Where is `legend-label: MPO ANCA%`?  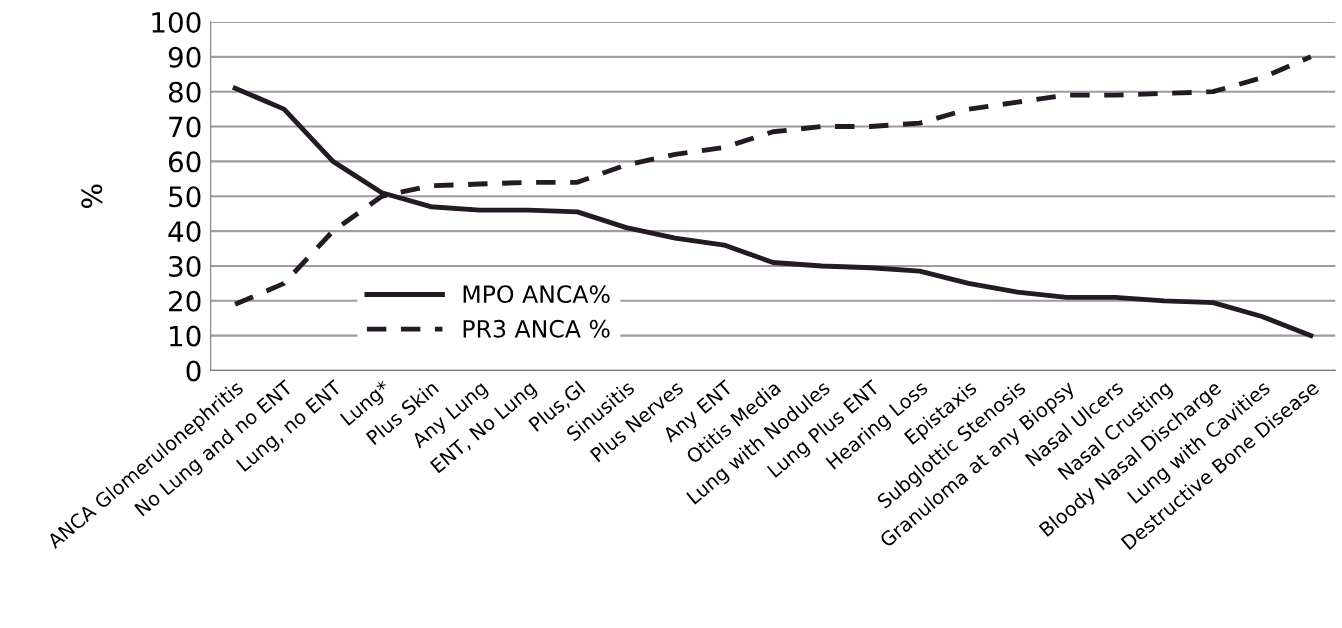
legend-label: MPO ANCA% is located at coordinates (536, 294).